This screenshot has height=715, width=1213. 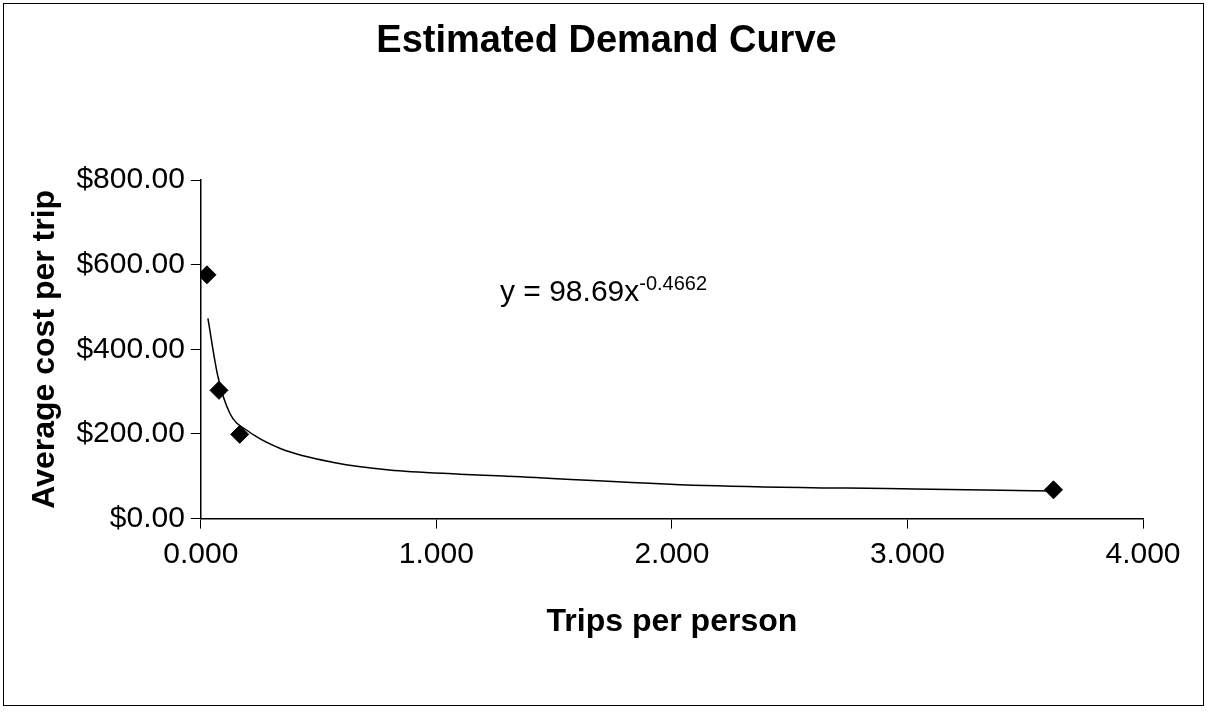 I want to click on x-tick-label: 4.000, so click(x=1143, y=552).